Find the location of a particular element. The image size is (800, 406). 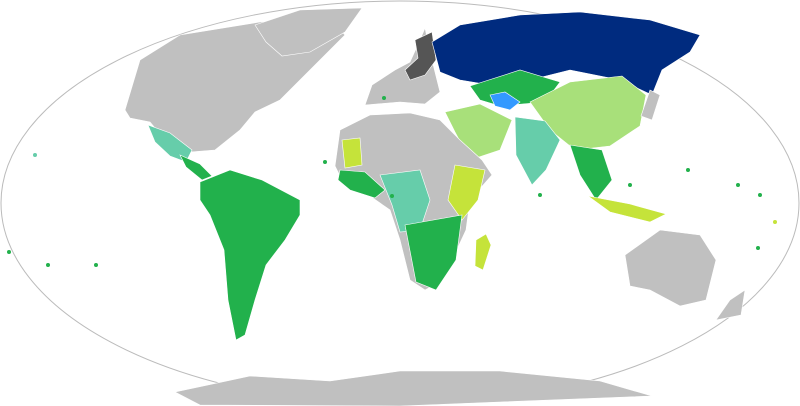

region-mauritania is located at coordinates (352, 153).